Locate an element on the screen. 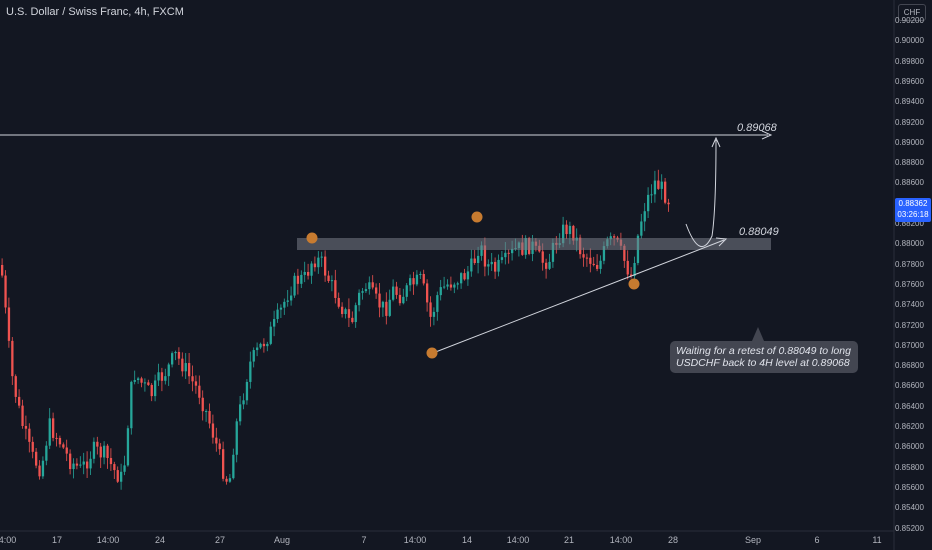 The width and height of the screenshot is (932, 550). price-axis-label: 0.85200 is located at coordinates (909, 528).